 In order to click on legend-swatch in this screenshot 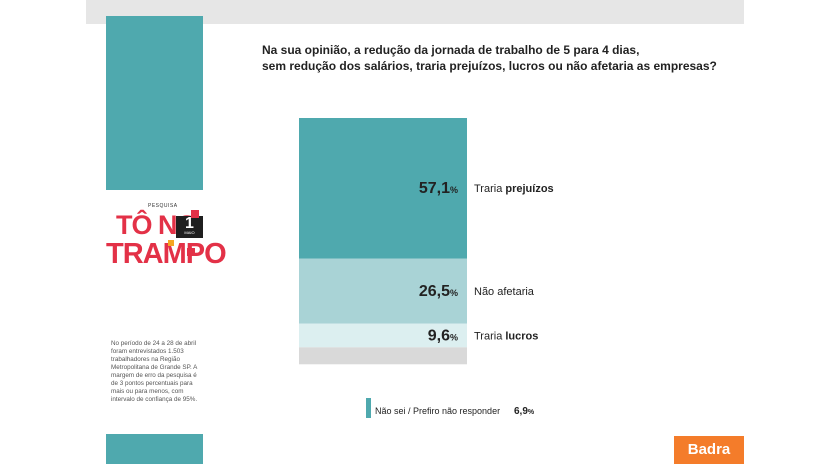, I will do `click(368, 408)`.